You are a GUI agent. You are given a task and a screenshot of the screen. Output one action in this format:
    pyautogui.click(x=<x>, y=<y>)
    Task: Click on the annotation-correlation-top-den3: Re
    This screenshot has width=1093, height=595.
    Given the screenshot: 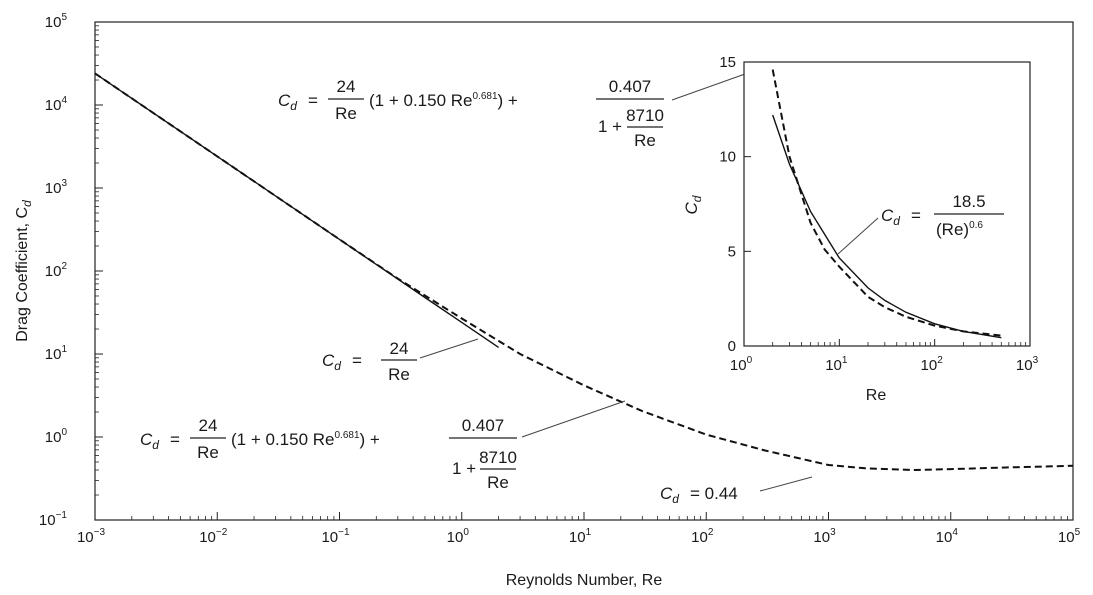 What is the action you would take?
    pyautogui.click(x=645, y=140)
    